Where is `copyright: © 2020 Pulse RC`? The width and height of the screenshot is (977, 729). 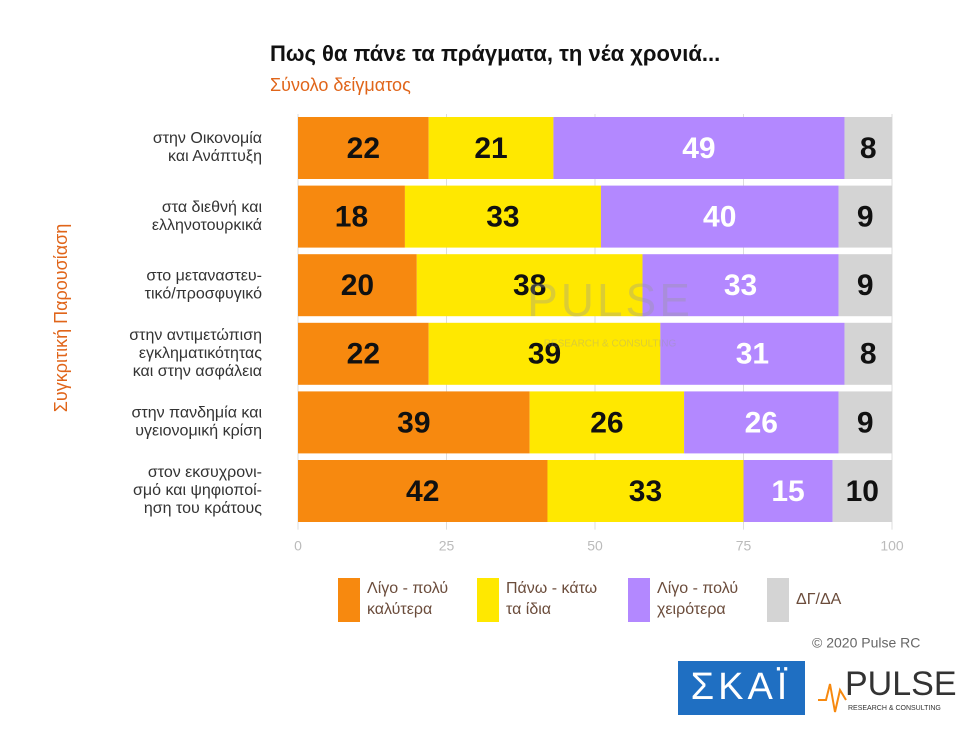
copyright: © 2020 Pulse RC is located at coordinates (866, 643).